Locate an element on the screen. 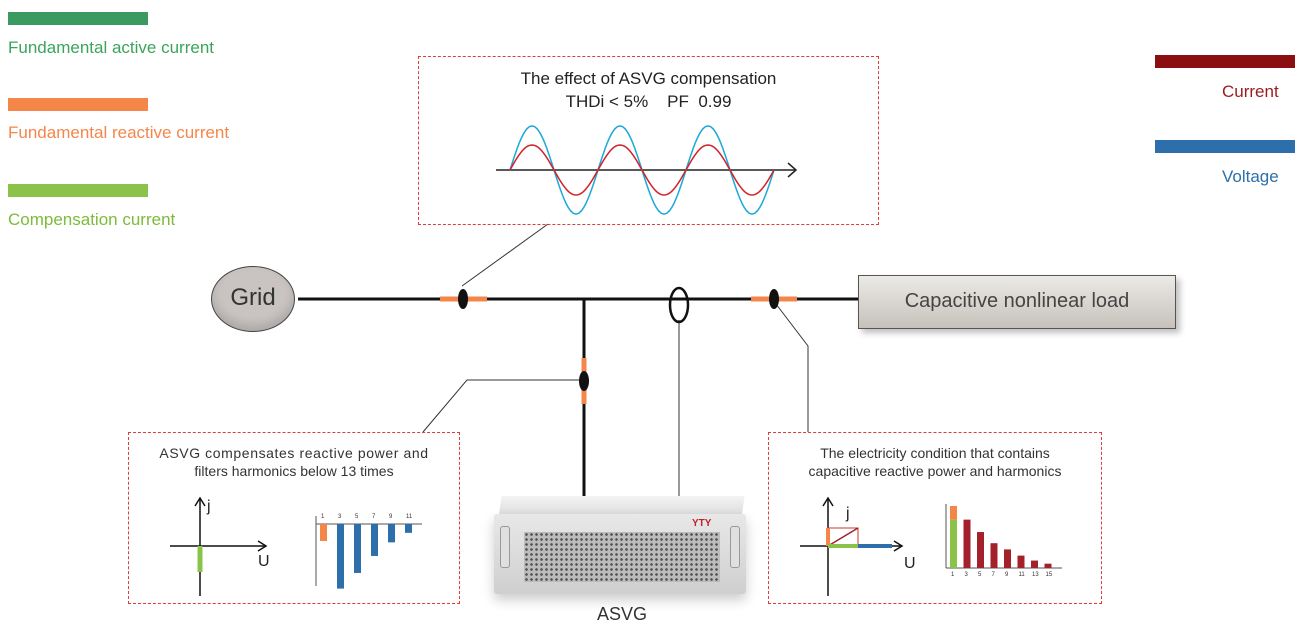  left-harmonic-tick: 9 is located at coordinates (391, 517).